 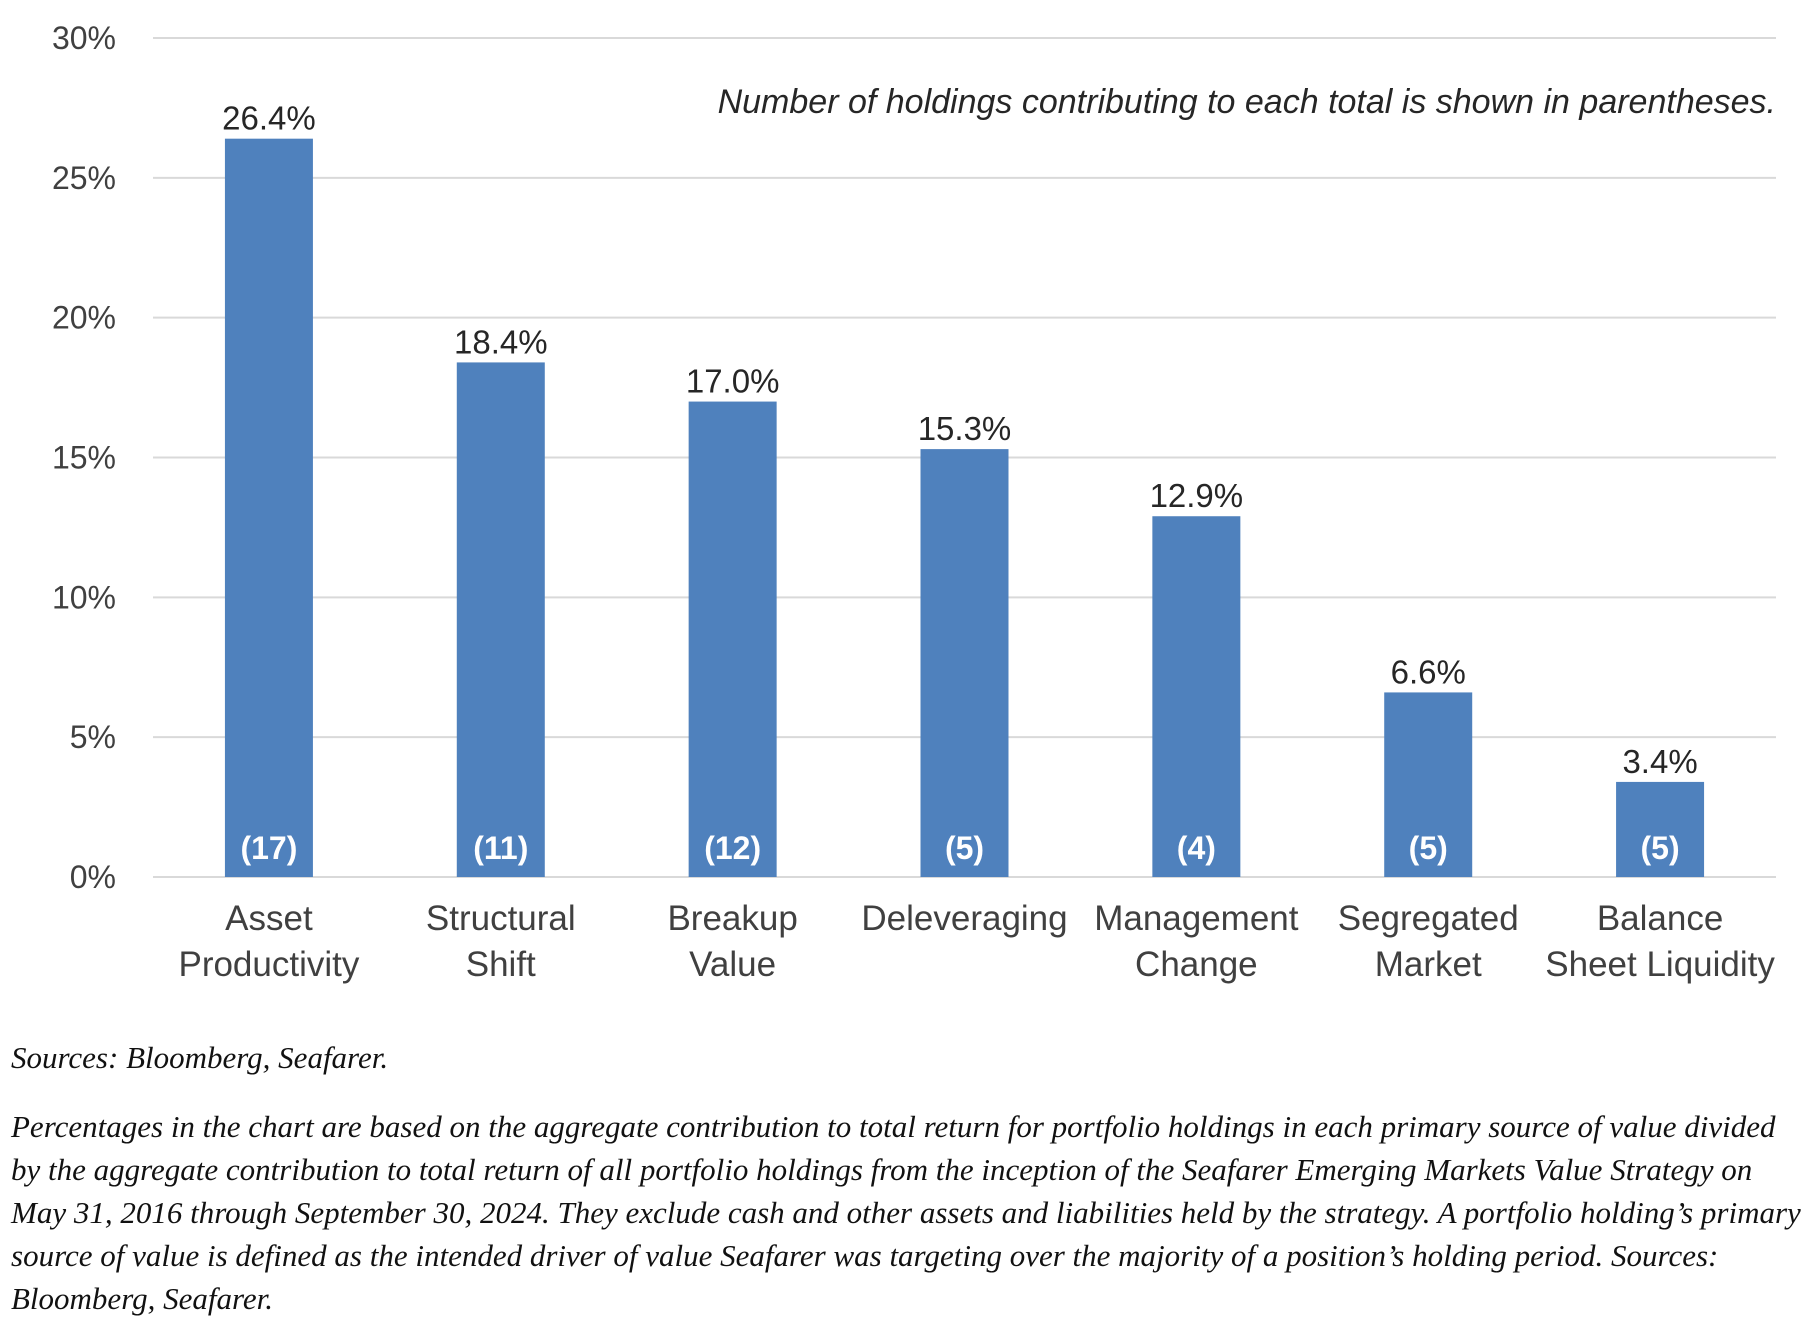 I want to click on sources-note: Sources: Bloomberg, Seafarer., so click(x=200, y=1057).